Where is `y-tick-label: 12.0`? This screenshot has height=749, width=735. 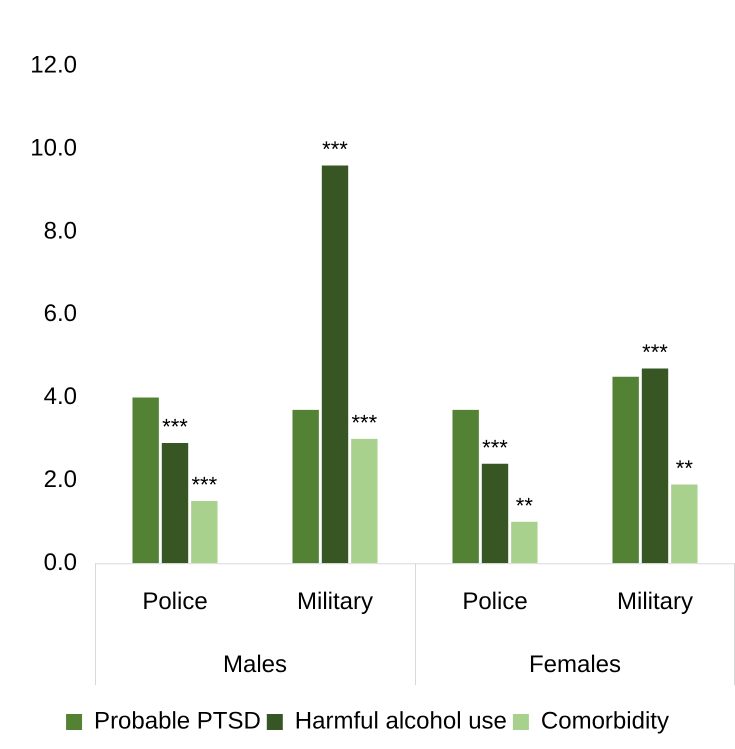
y-tick-label: 12.0 is located at coordinates (53, 65).